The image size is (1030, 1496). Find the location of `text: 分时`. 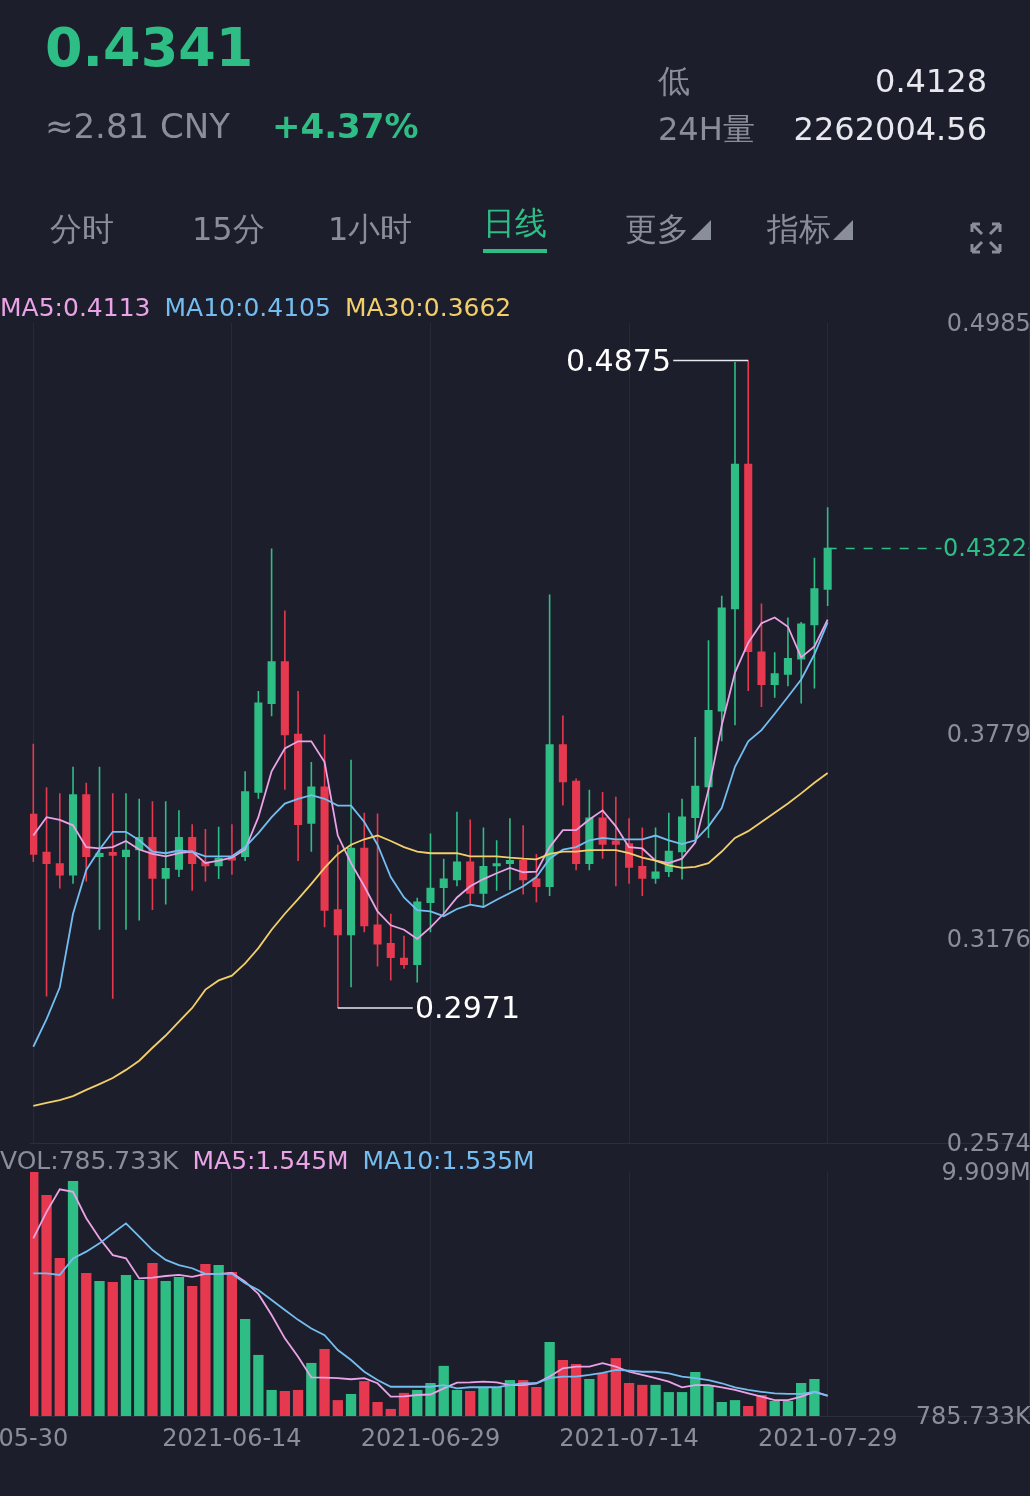

text: 分时 is located at coordinates (82, 229).